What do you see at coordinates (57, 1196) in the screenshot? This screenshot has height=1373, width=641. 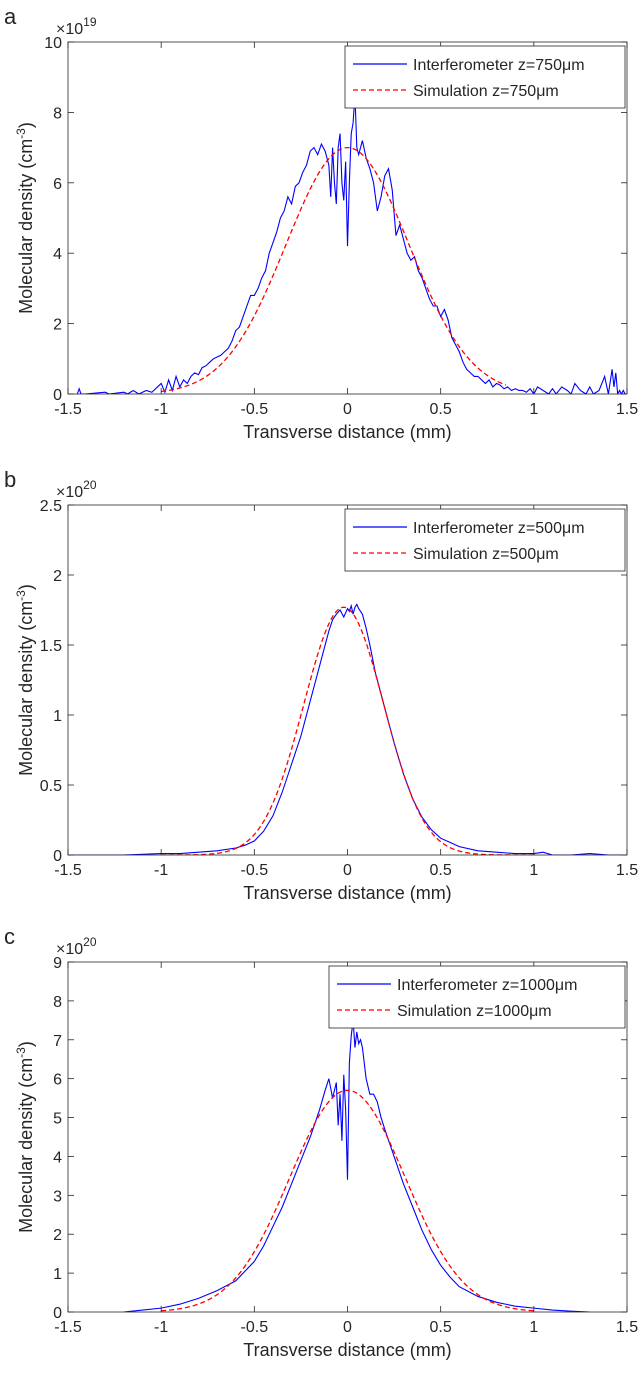 I see `y-tick-label: 3` at bounding box center [57, 1196].